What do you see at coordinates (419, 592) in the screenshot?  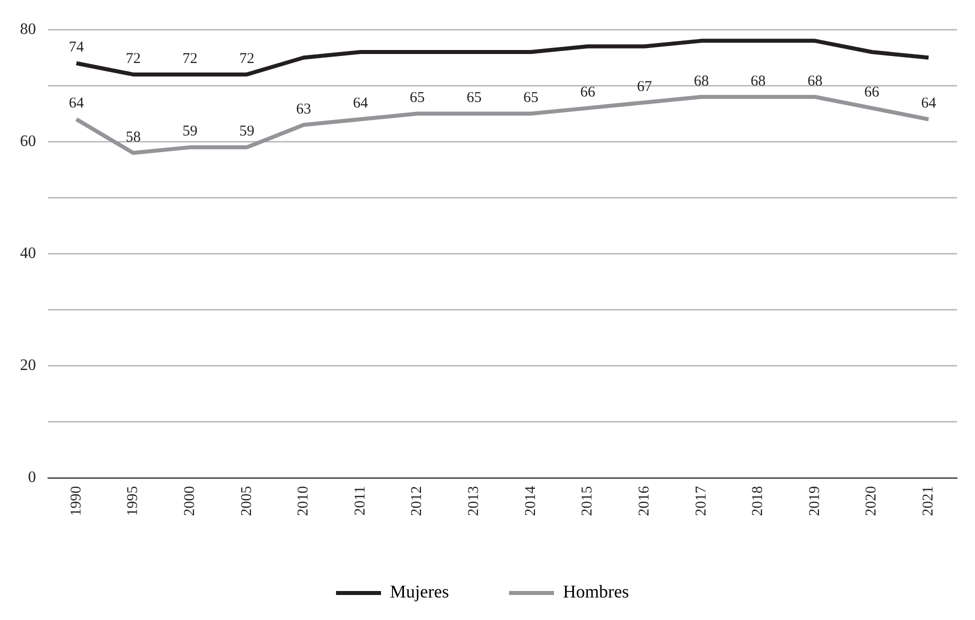 I see `legend-label: Mujeres` at bounding box center [419, 592].